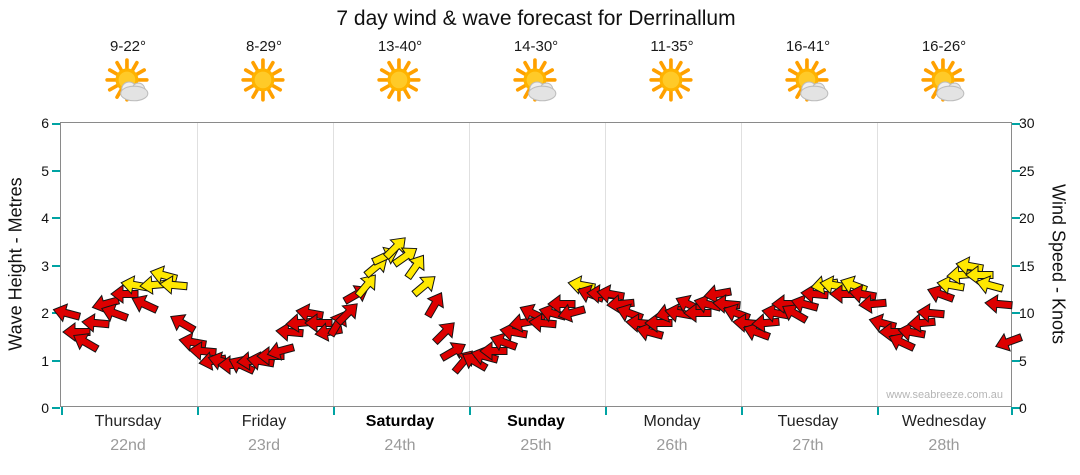  I want to click on day-header: 8-29°, so click(264, 73).